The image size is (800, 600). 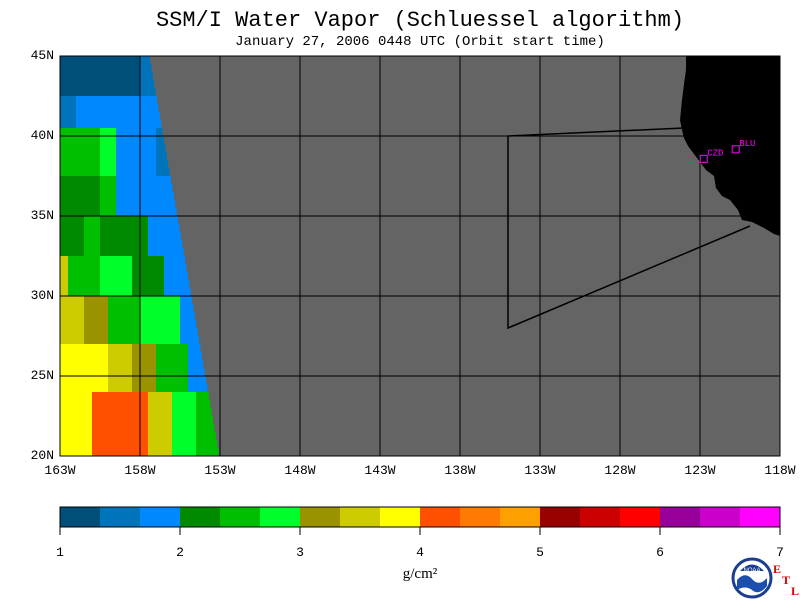 What do you see at coordinates (60, 552) in the screenshot?
I see `colorbar-label: 1` at bounding box center [60, 552].